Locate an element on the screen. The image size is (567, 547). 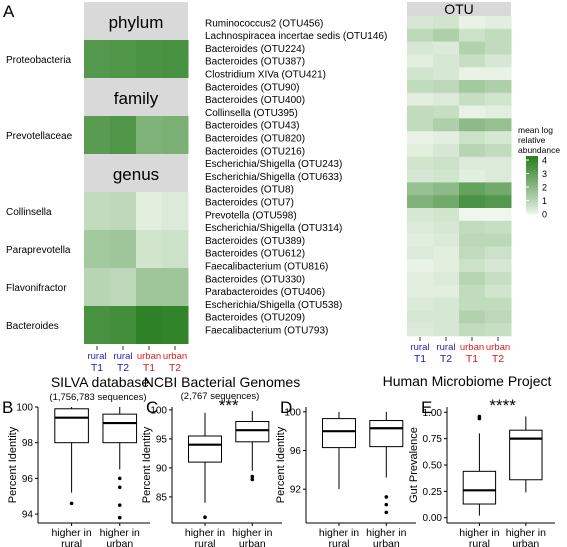
y-tick-label: 98 is located at coordinates (28, 443).